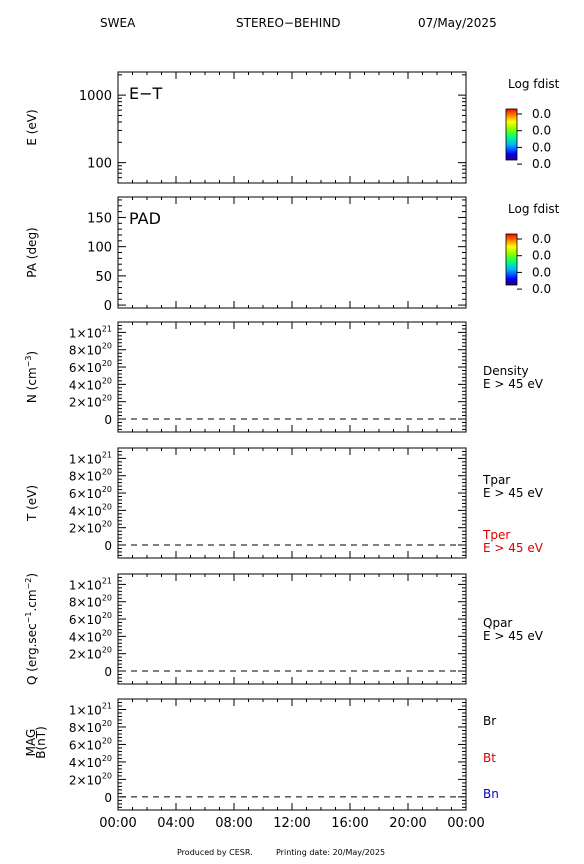  Describe the element at coordinates (145, 218) in the screenshot. I see `panel-label: PAD` at that location.